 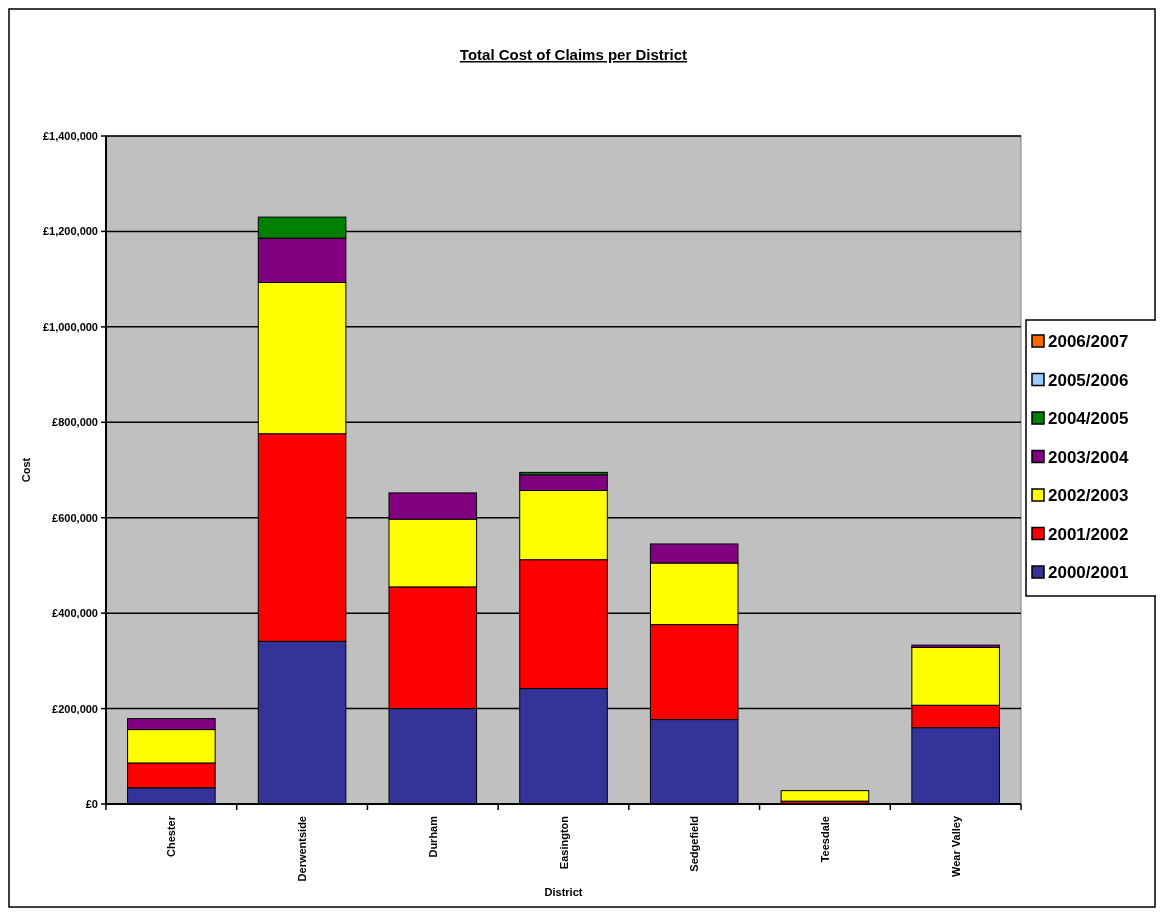 I want to click on legend-label: 2005/2006, so click(x=1088, y=380).